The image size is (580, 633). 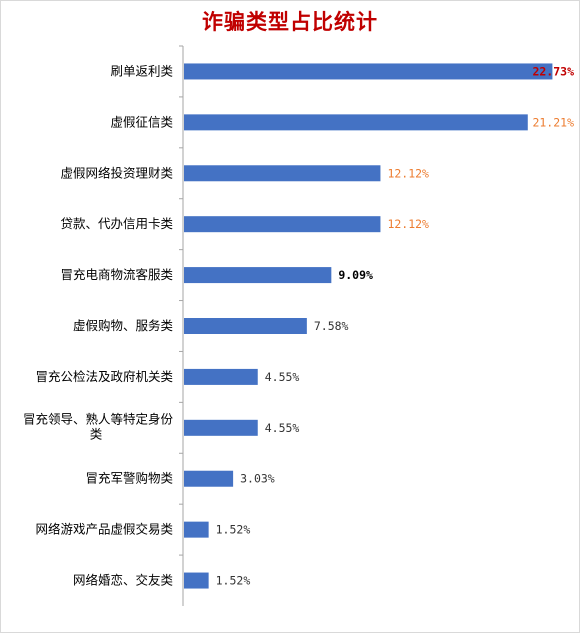 What do you see at coordinates (331, 326) in the screenshot?
I see `value-label: 7.58%` at bounding box center [331, 326].